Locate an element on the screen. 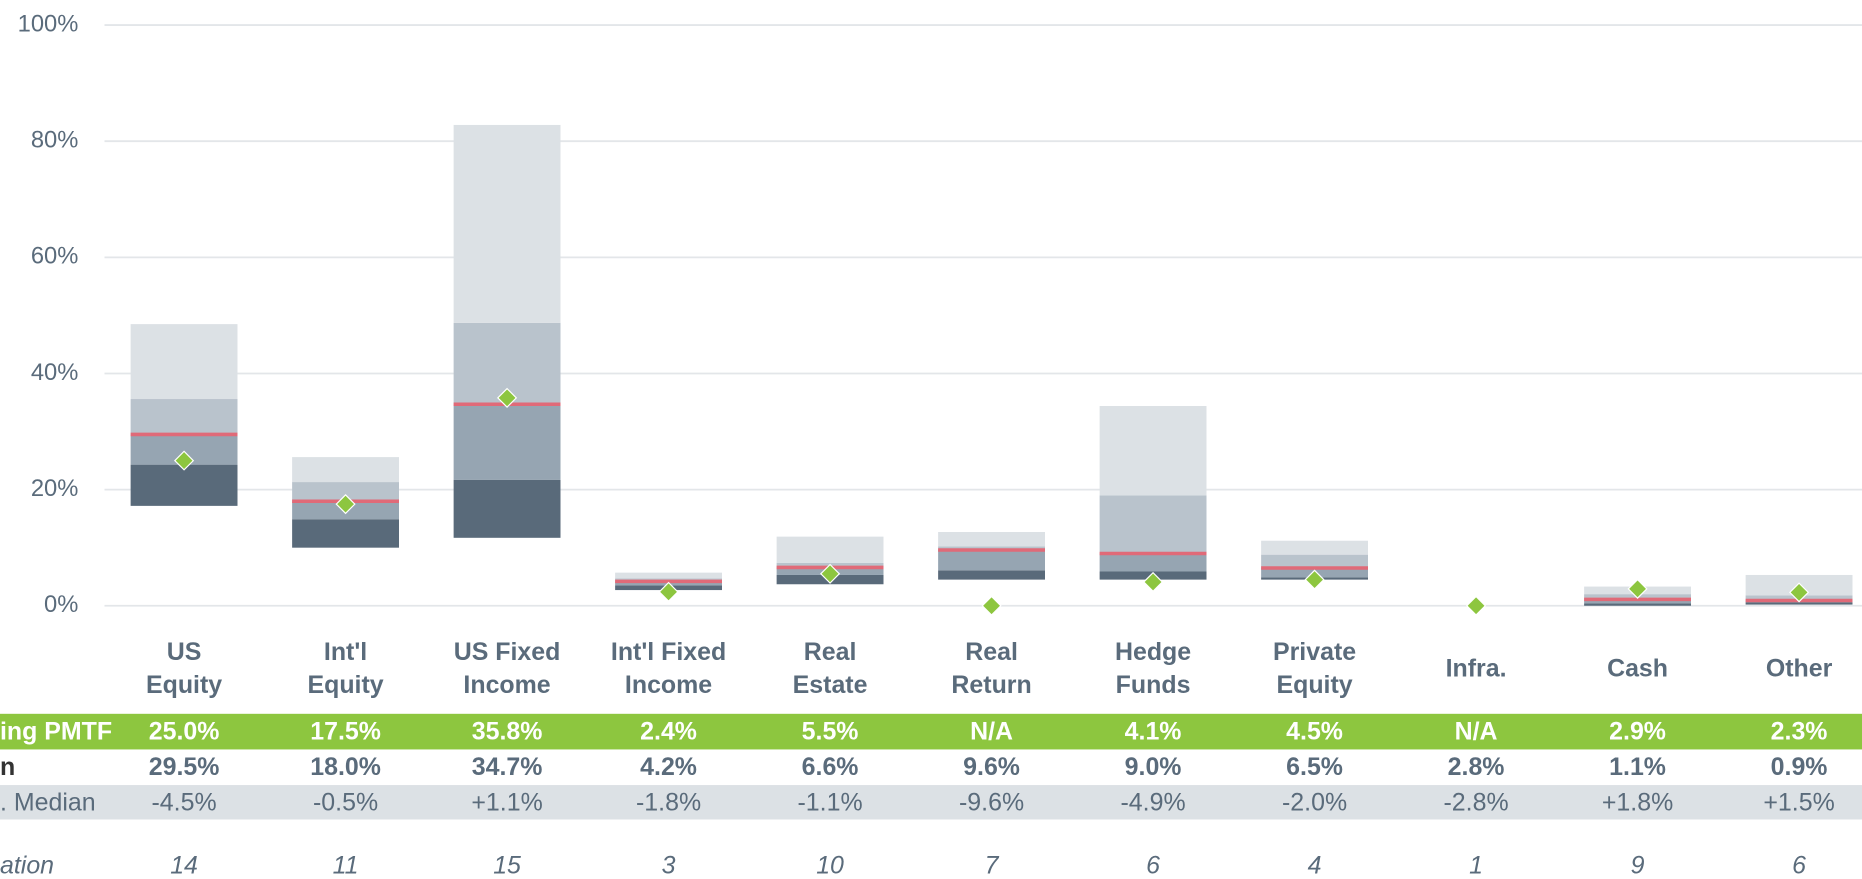 Image resolution: width=1862 pixels, height=879 pixels. y-tick-label: 20% is located at coordinates (55, 488).